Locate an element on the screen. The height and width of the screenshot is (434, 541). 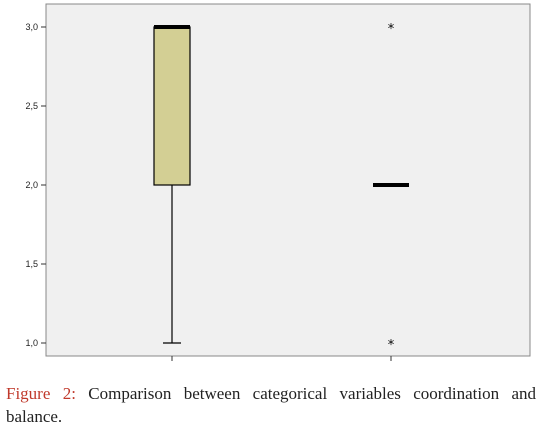
y-tick-label: 3,0 is located at coordinates (31, 27).